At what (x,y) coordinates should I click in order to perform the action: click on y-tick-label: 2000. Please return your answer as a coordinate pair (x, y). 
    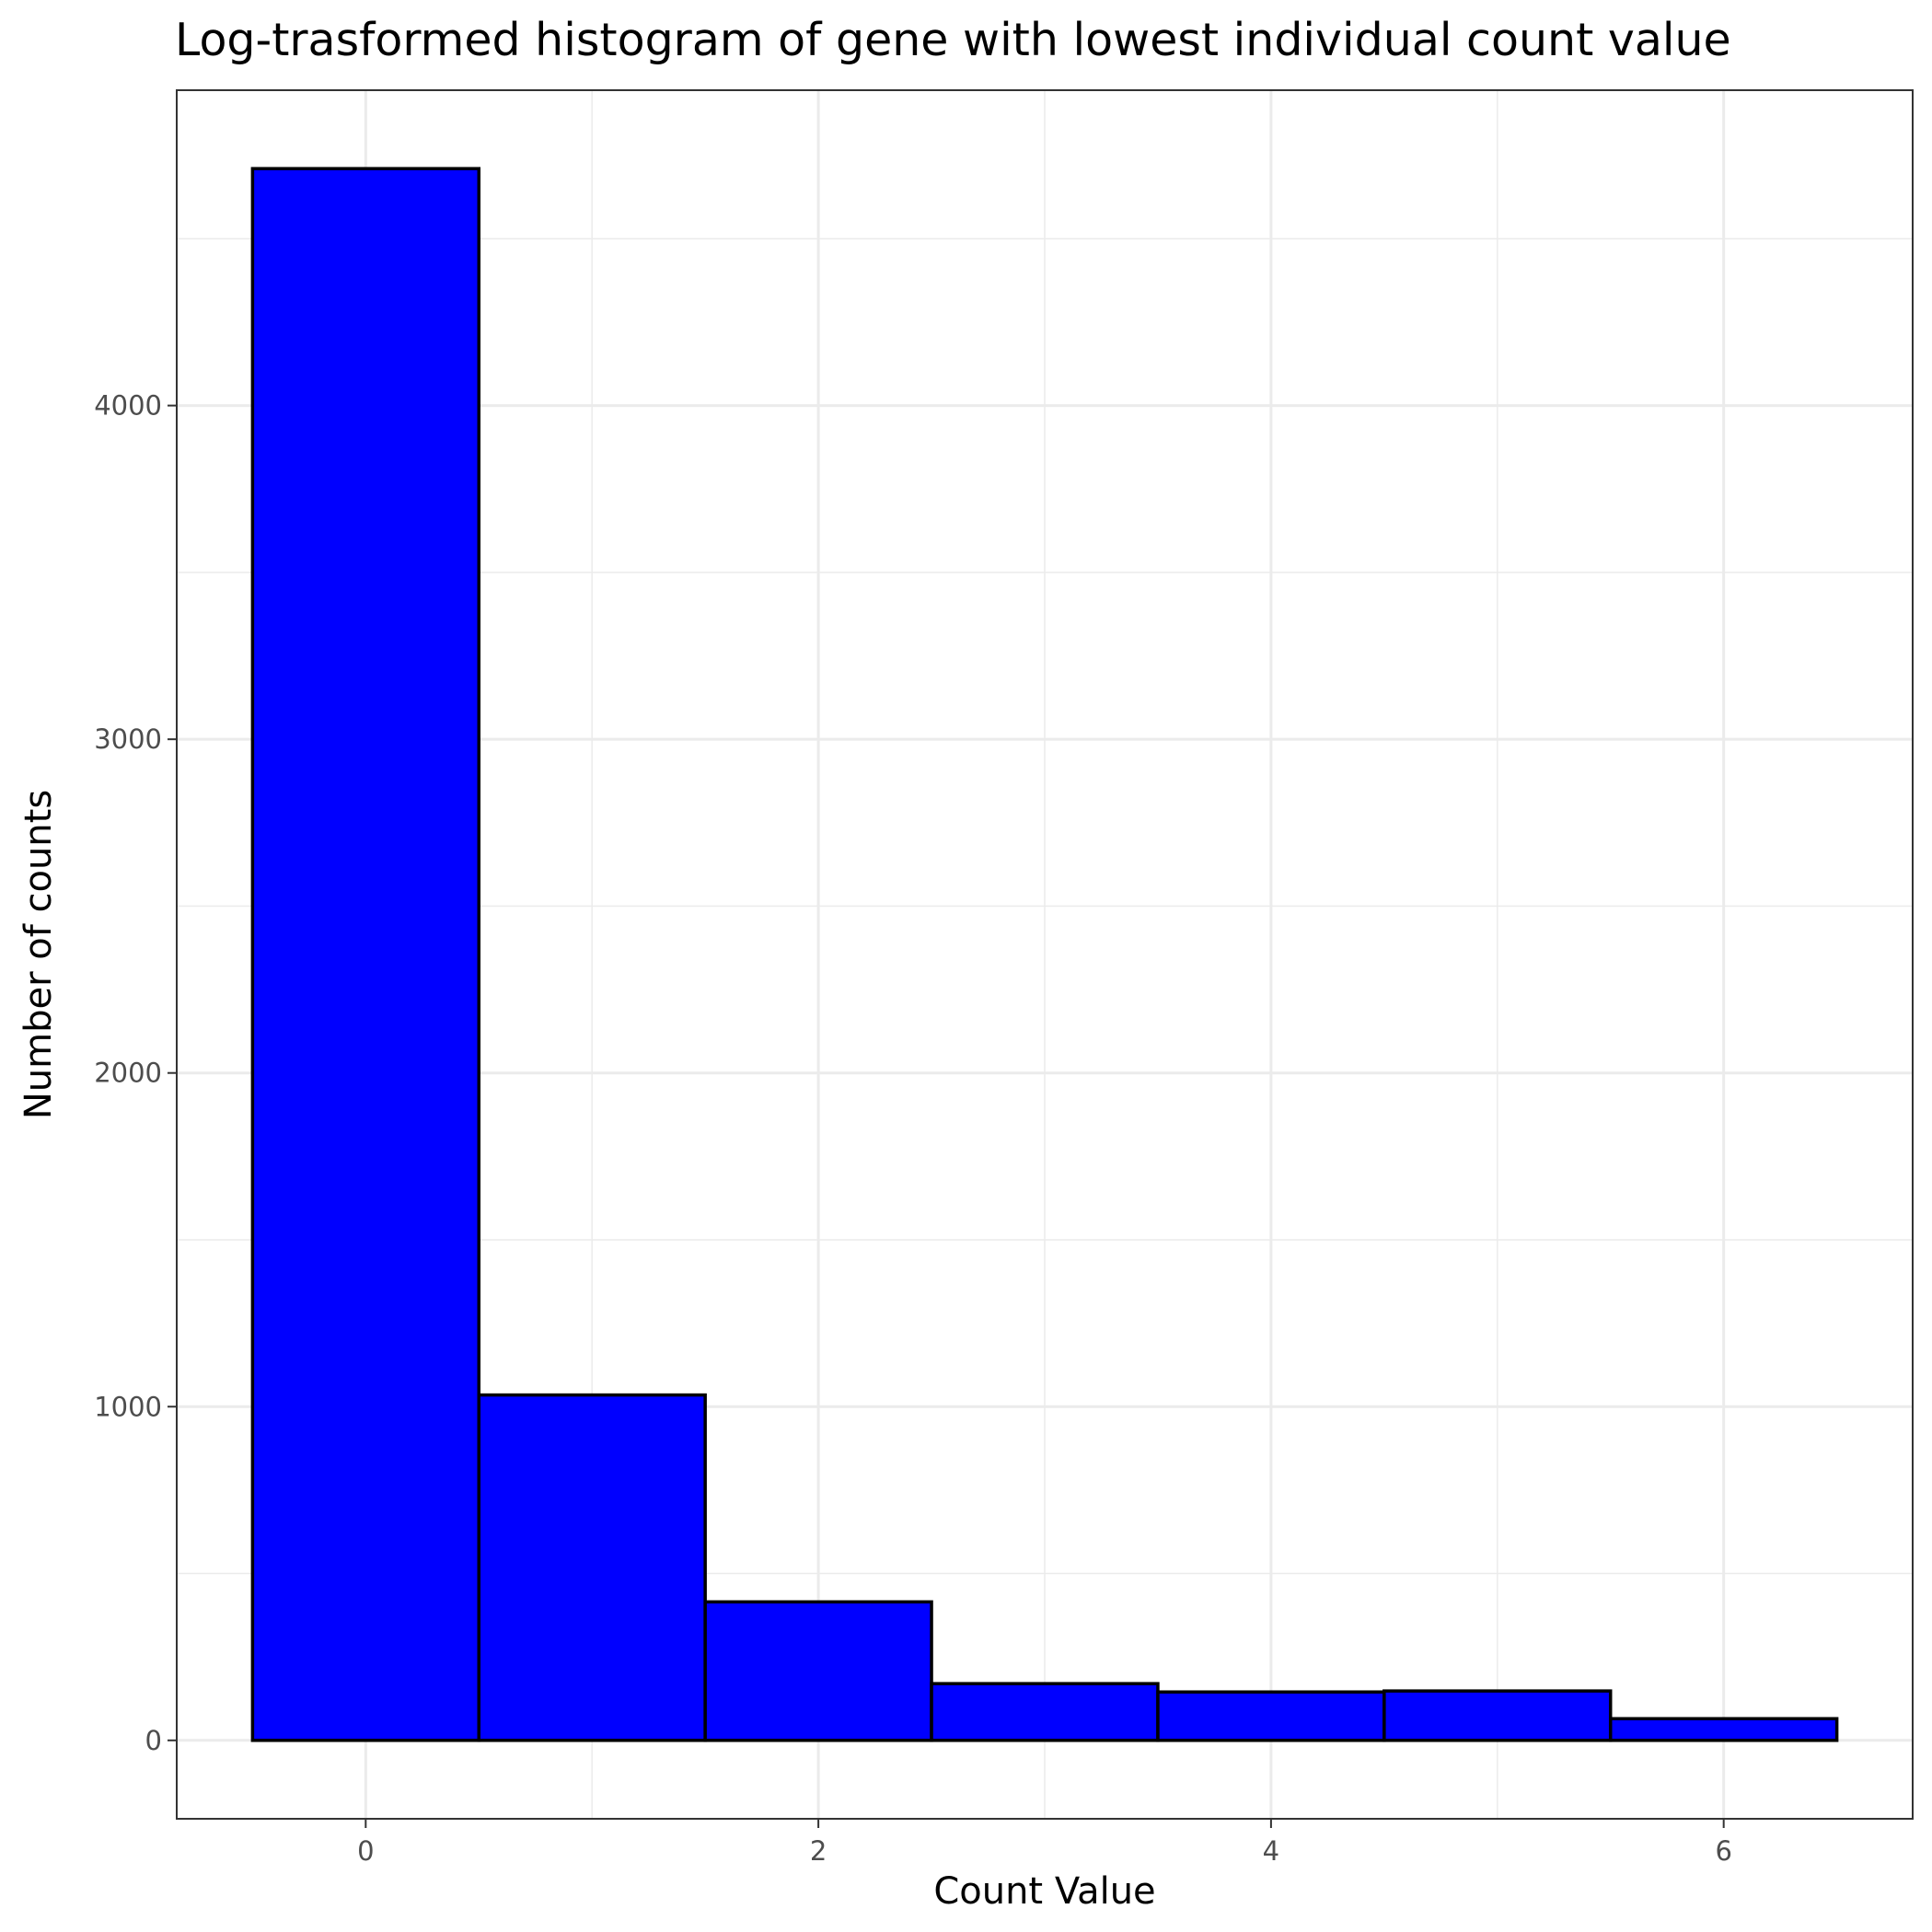
    Looking at the image, I should click on (128, 1074).